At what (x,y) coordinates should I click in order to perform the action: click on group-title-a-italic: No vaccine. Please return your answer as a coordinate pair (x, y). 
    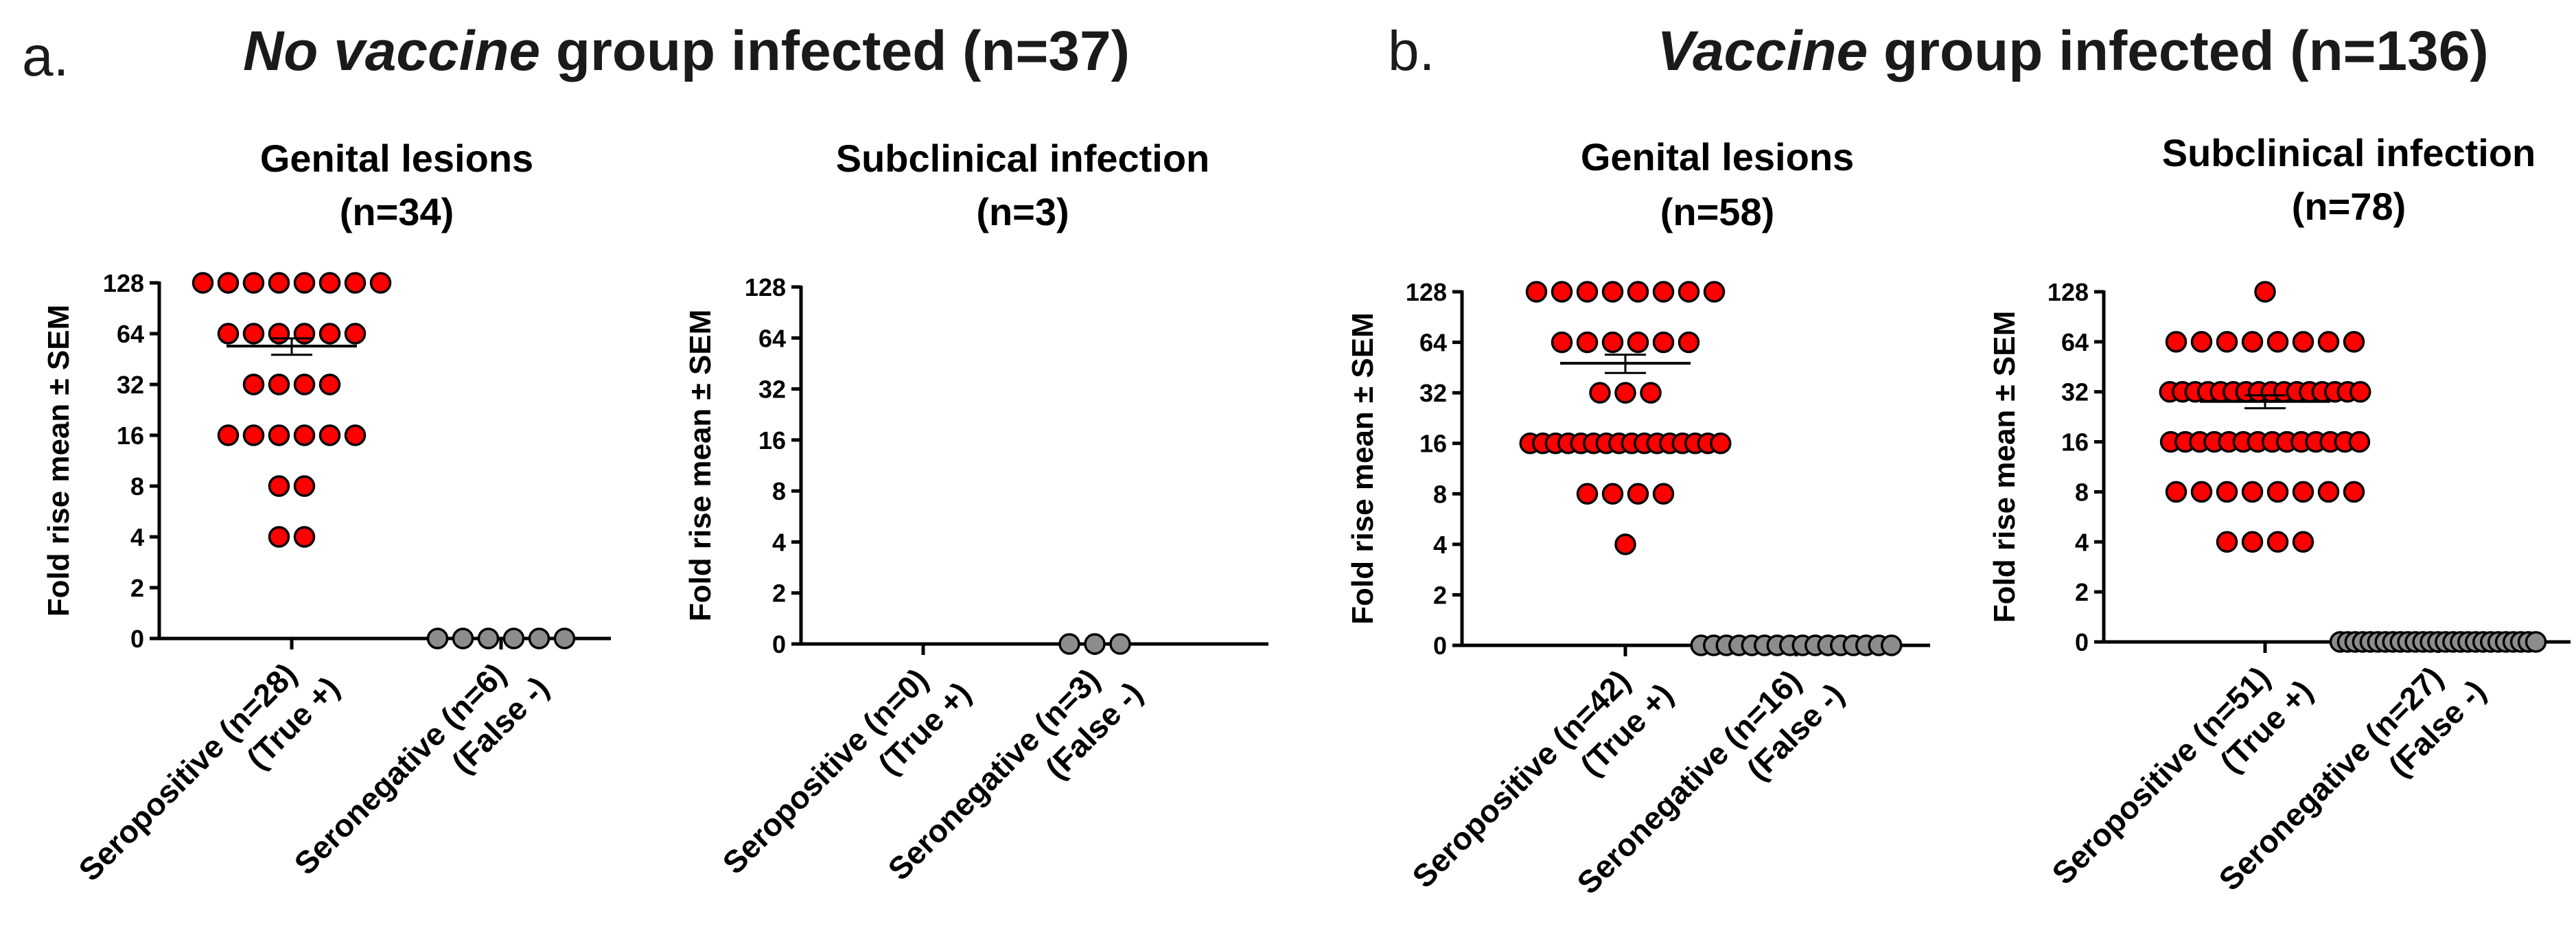
    Looking at the image, I should click on (391, 51).